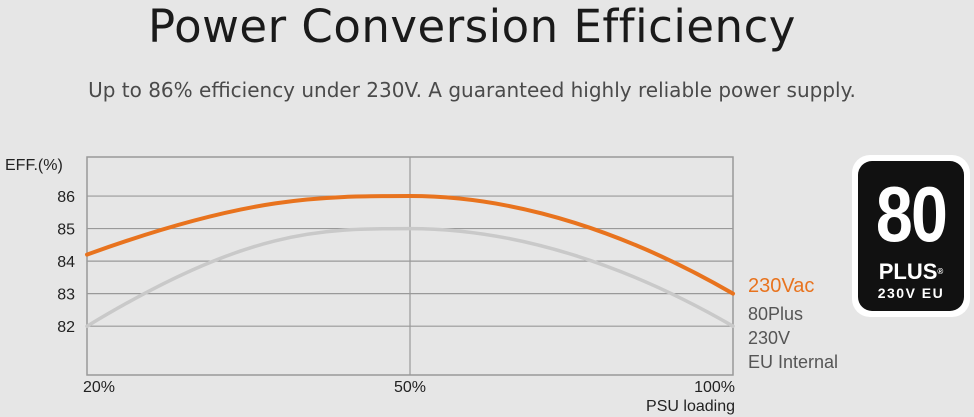 The height and width of the screenshot is (417, 974). What do you see at coordinates (66, 295) in the screenshot?
I see `y-tick-label: 83` at bounding box center [66, 295].